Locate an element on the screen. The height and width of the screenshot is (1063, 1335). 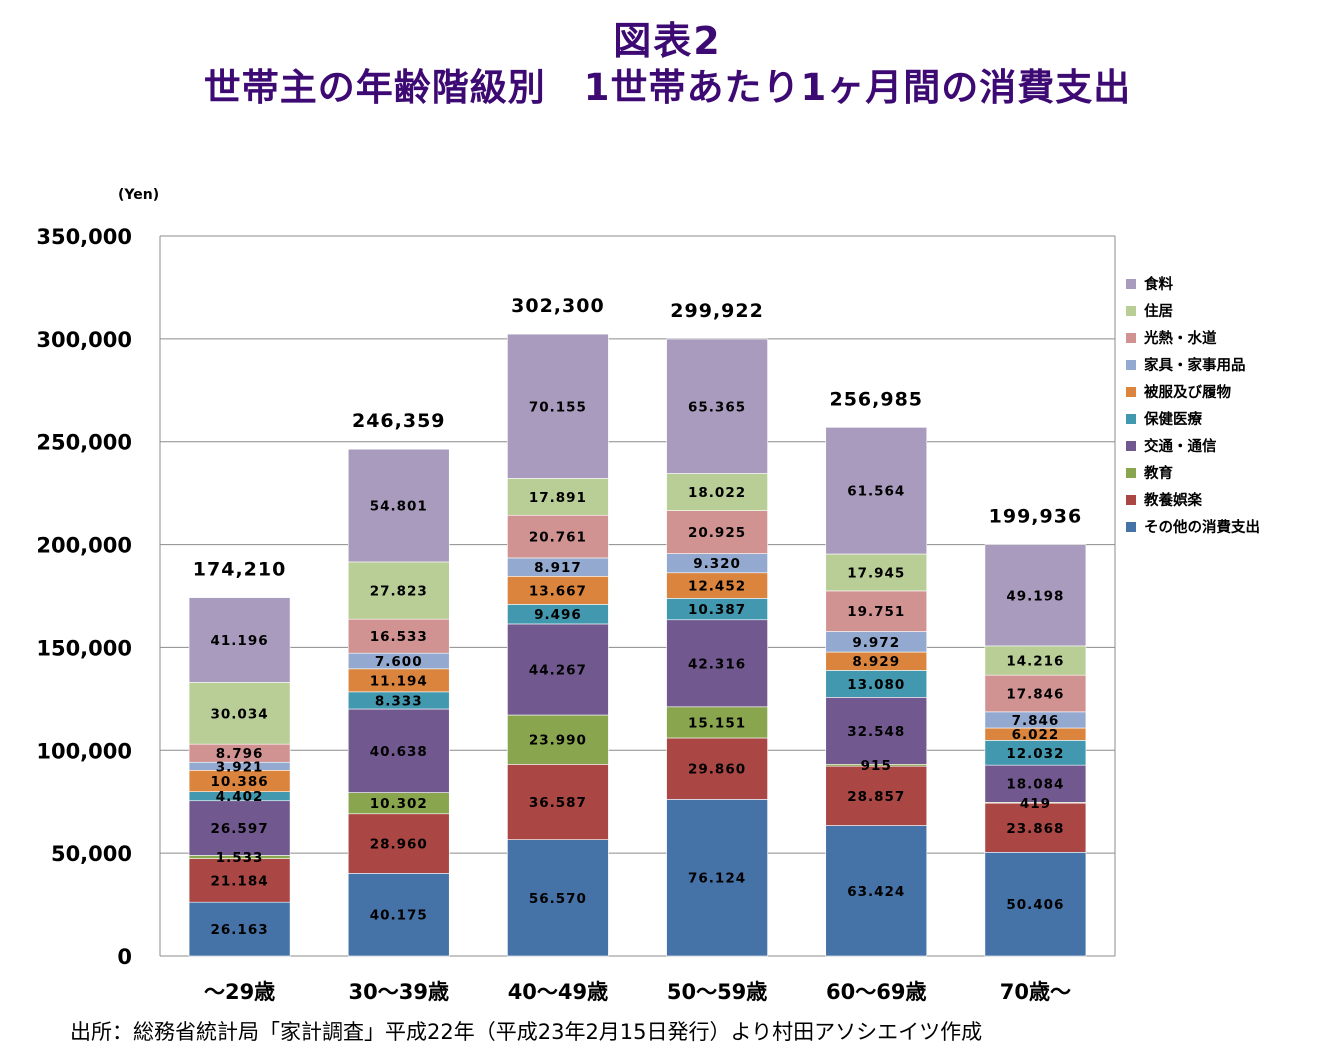
segment-value-label: 23.990 is located at coordinates (558, 741).